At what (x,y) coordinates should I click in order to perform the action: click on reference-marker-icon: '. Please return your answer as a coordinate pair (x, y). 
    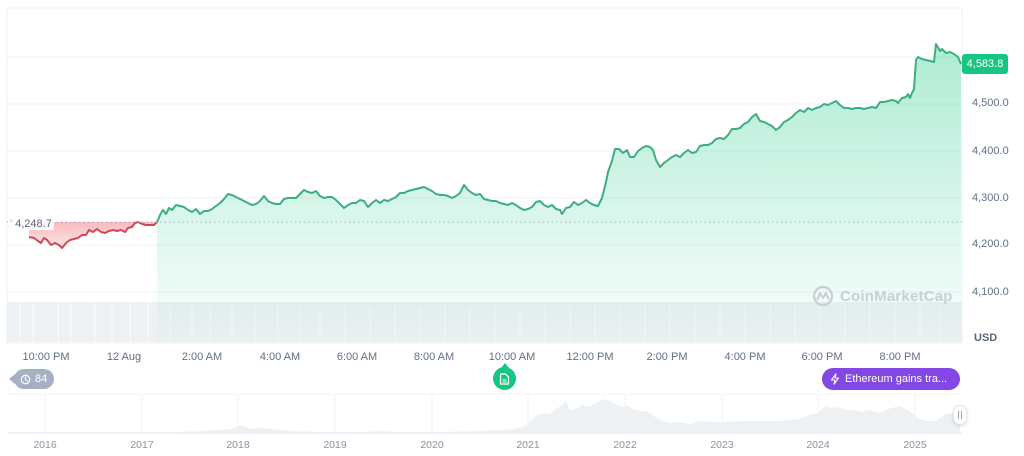
    Looking at the image, I should click on (11, 224).